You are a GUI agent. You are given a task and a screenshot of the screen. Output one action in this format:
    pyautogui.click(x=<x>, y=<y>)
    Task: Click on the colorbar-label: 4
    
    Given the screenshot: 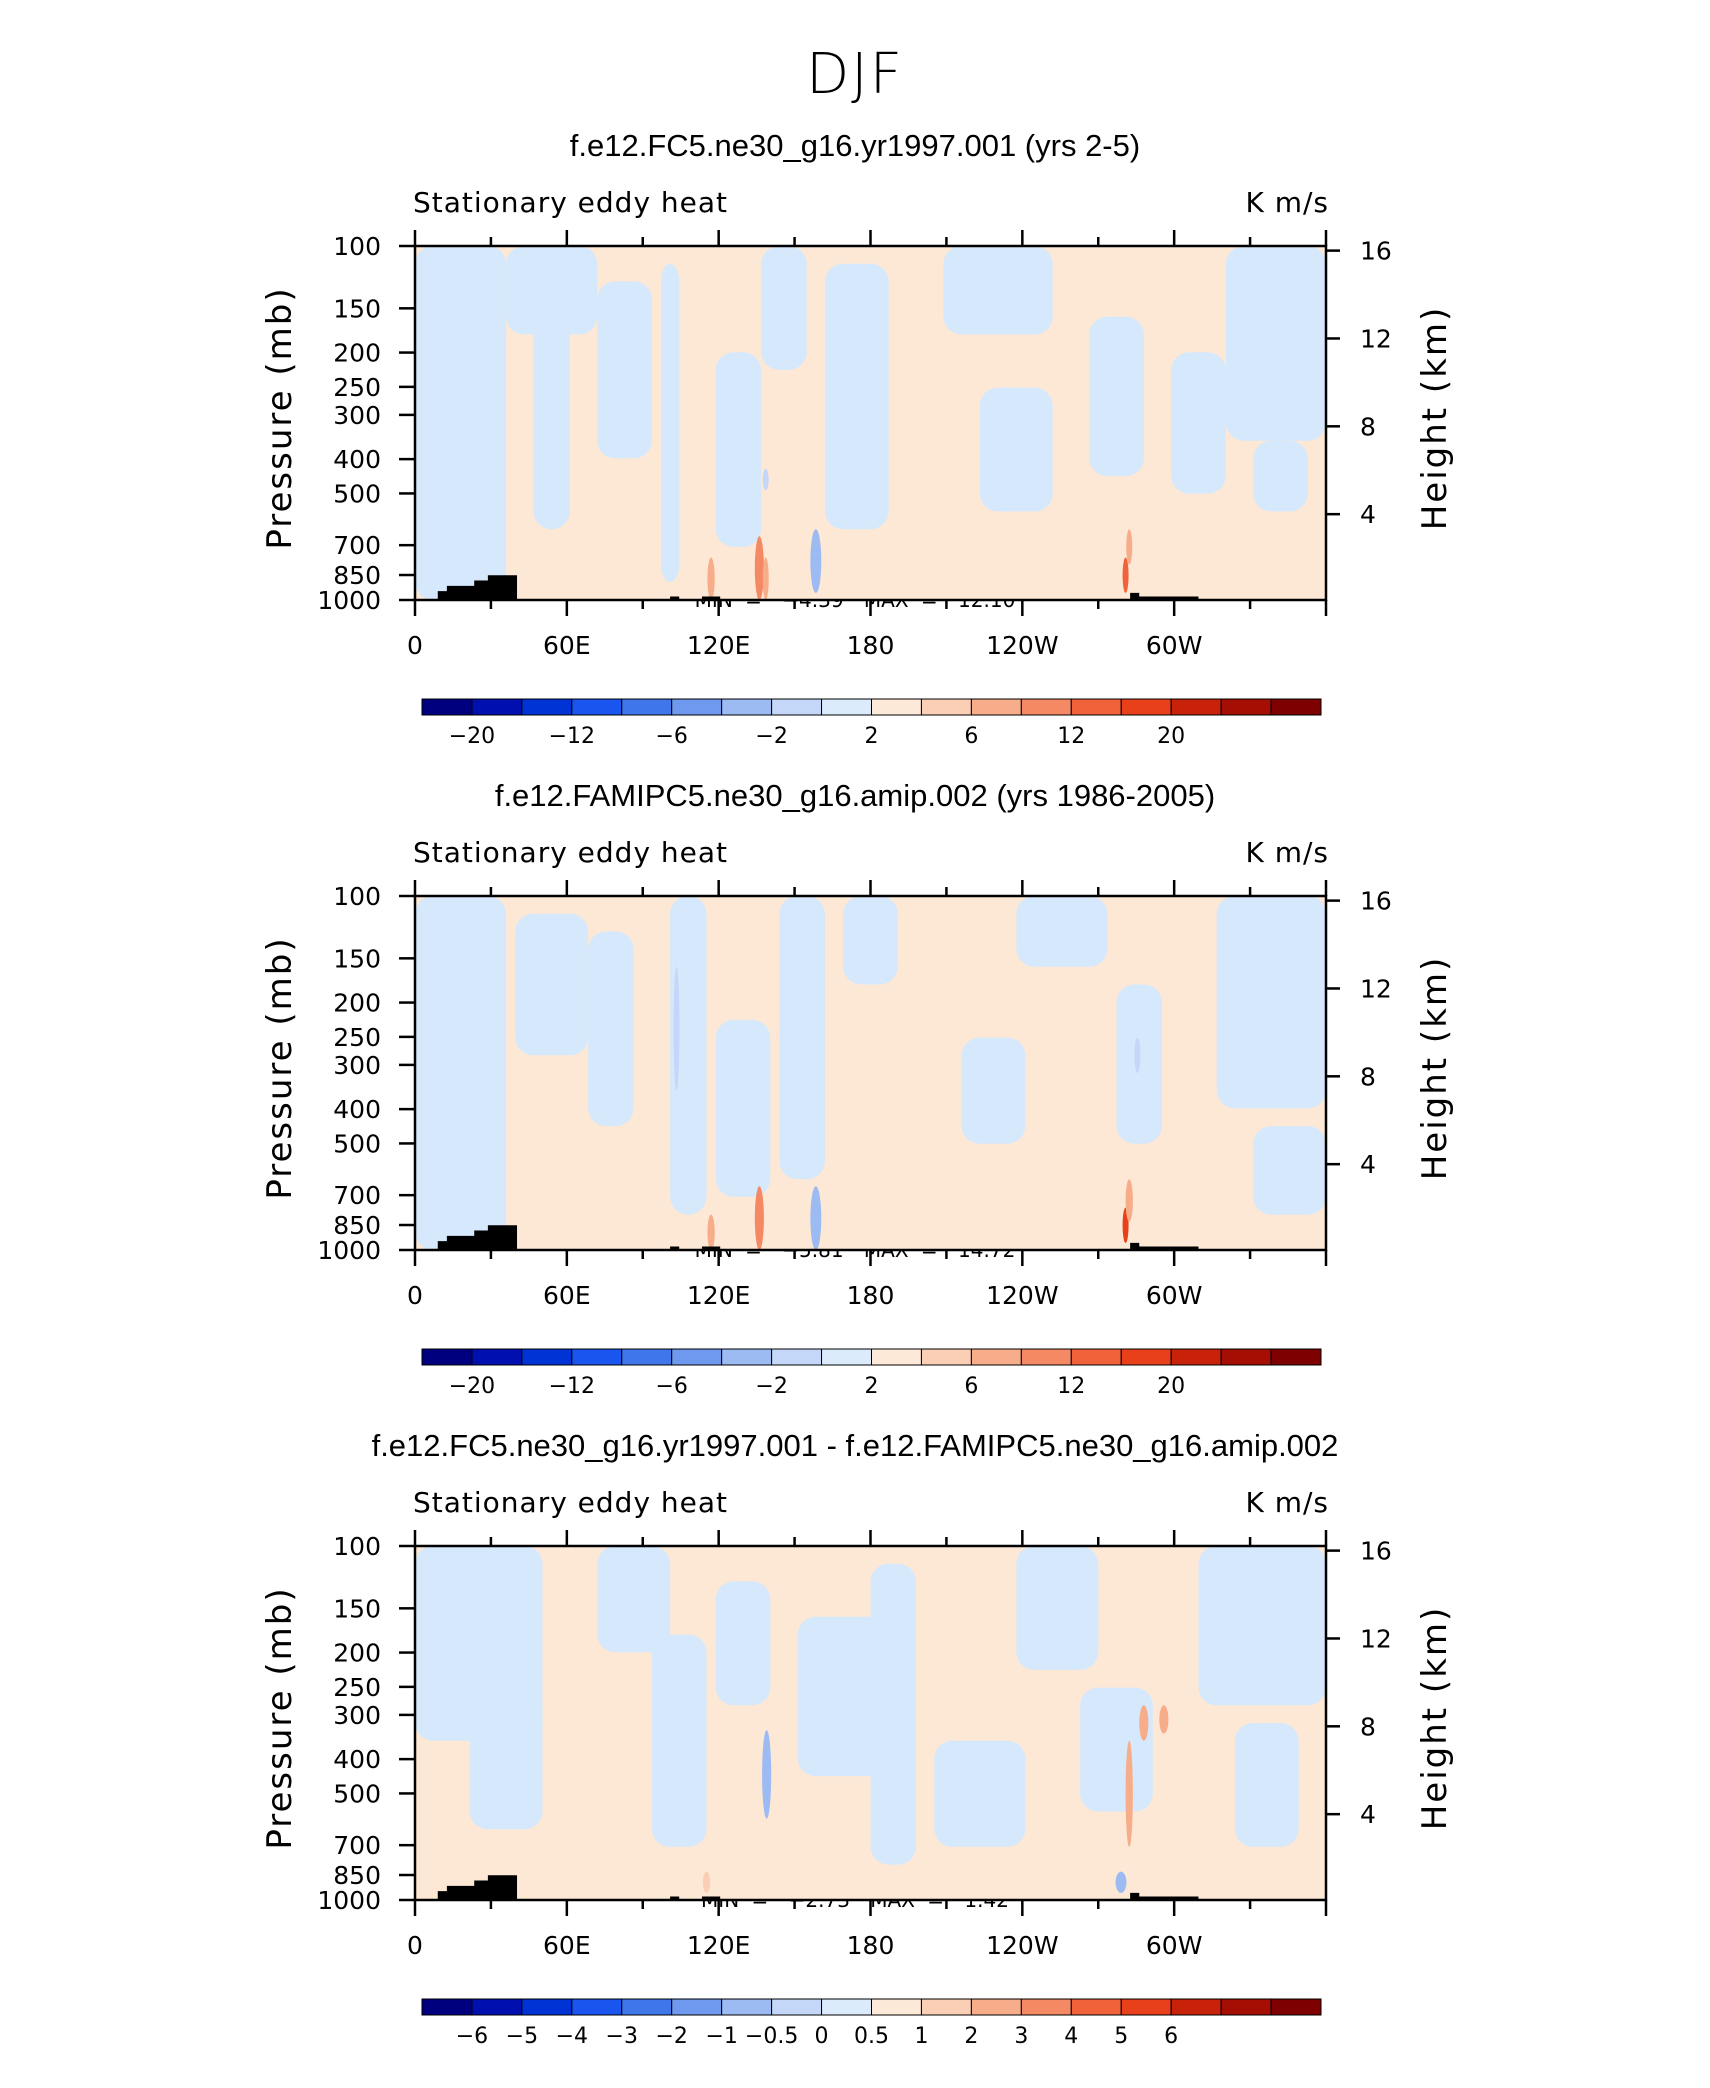 What is the action you would take?
    pyautogui.click(x=1071, y=2036)
    